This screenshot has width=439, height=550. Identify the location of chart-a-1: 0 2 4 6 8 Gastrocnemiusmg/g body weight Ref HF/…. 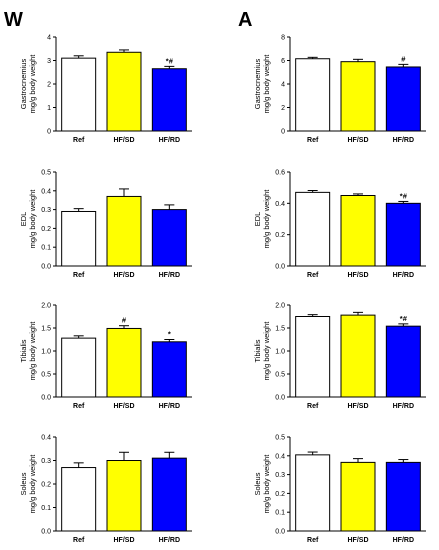
(339, 89).